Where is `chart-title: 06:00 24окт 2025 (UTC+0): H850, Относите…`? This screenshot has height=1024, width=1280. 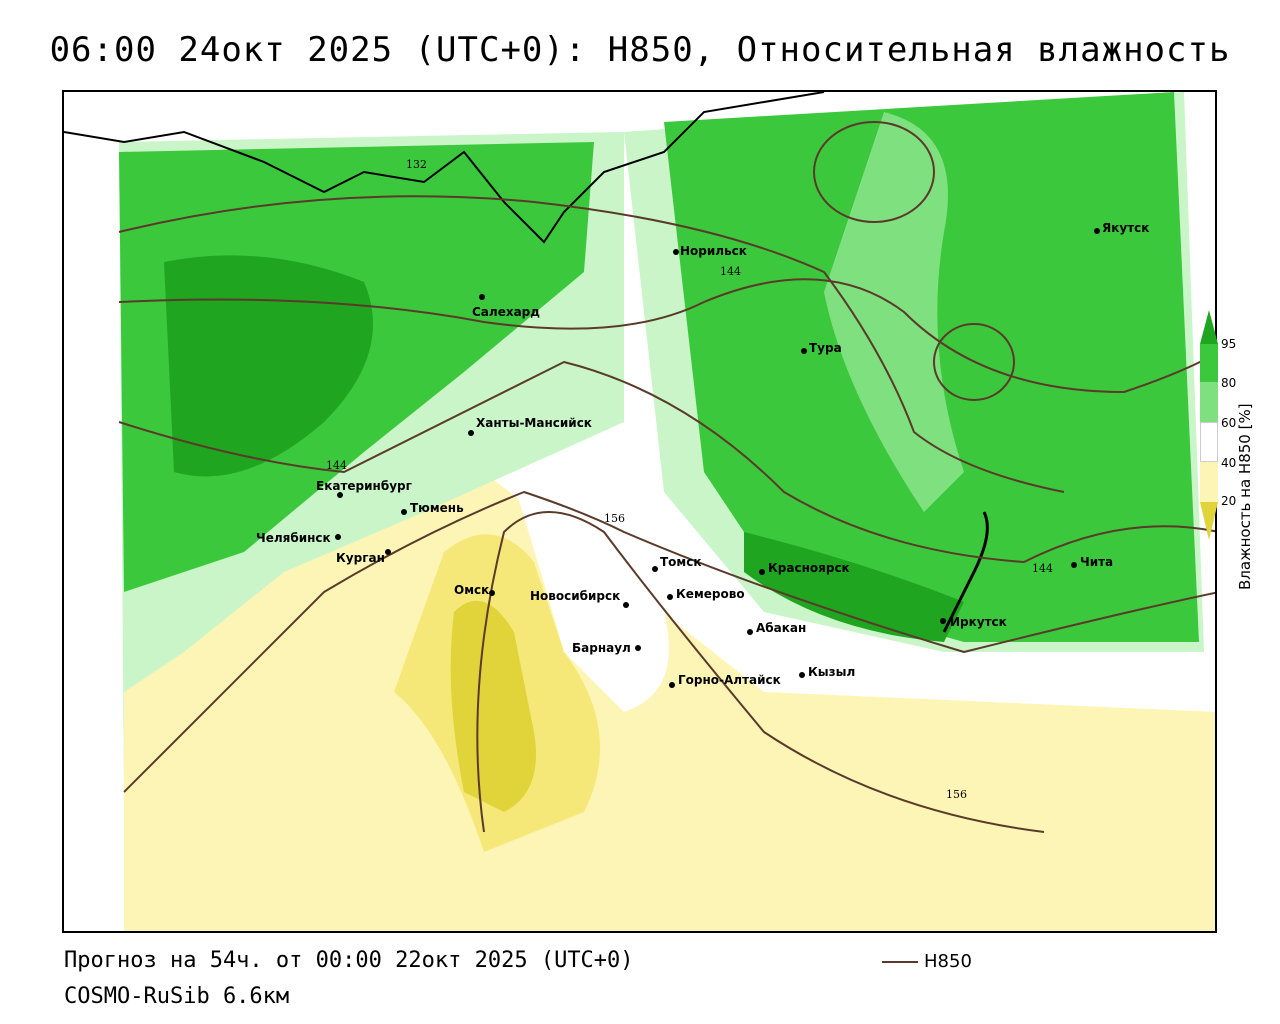 chart-title: 06:00 24окт 2025 (UTC+0): H850, Относите… is located at coordinates (640, 50).